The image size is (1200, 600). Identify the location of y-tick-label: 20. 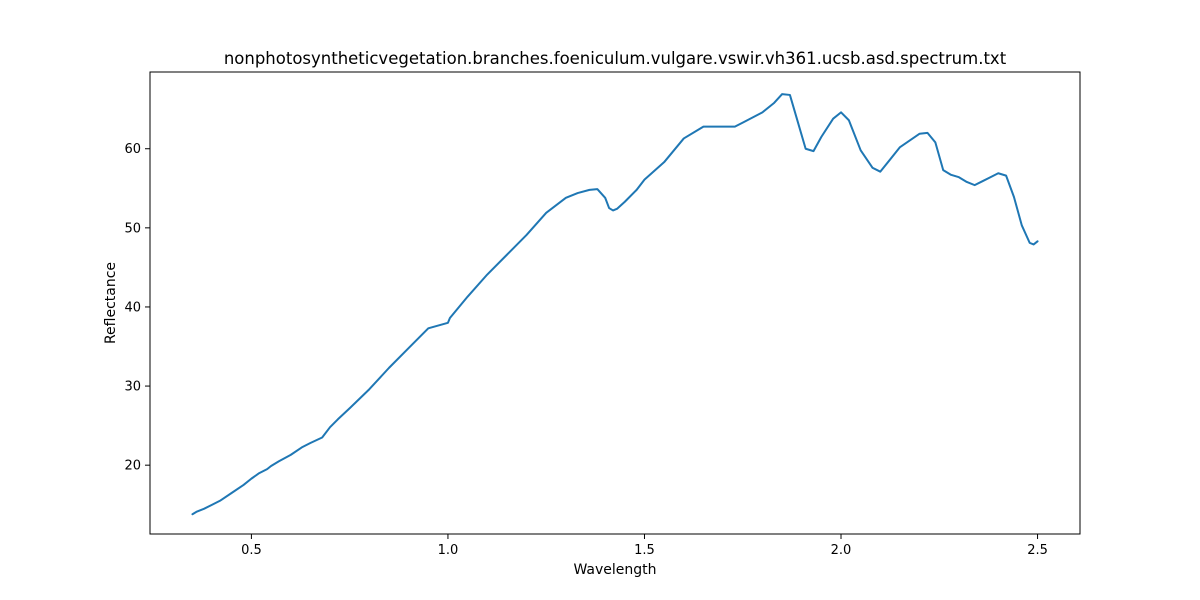
(132, 466).